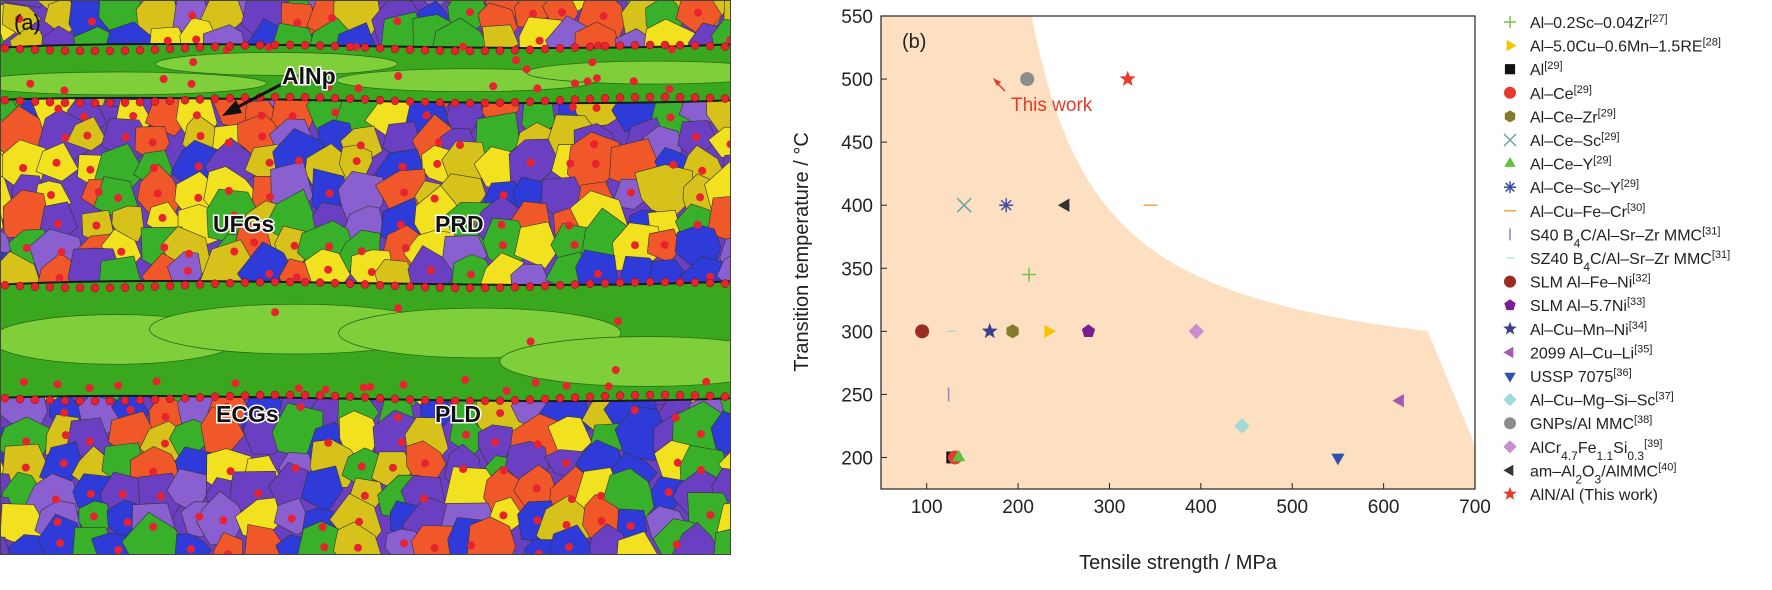  What do you see at coordinates (27, 22) in the screenshot?
I see `panel-a-label: (a)` at bounding box center [27, 22].